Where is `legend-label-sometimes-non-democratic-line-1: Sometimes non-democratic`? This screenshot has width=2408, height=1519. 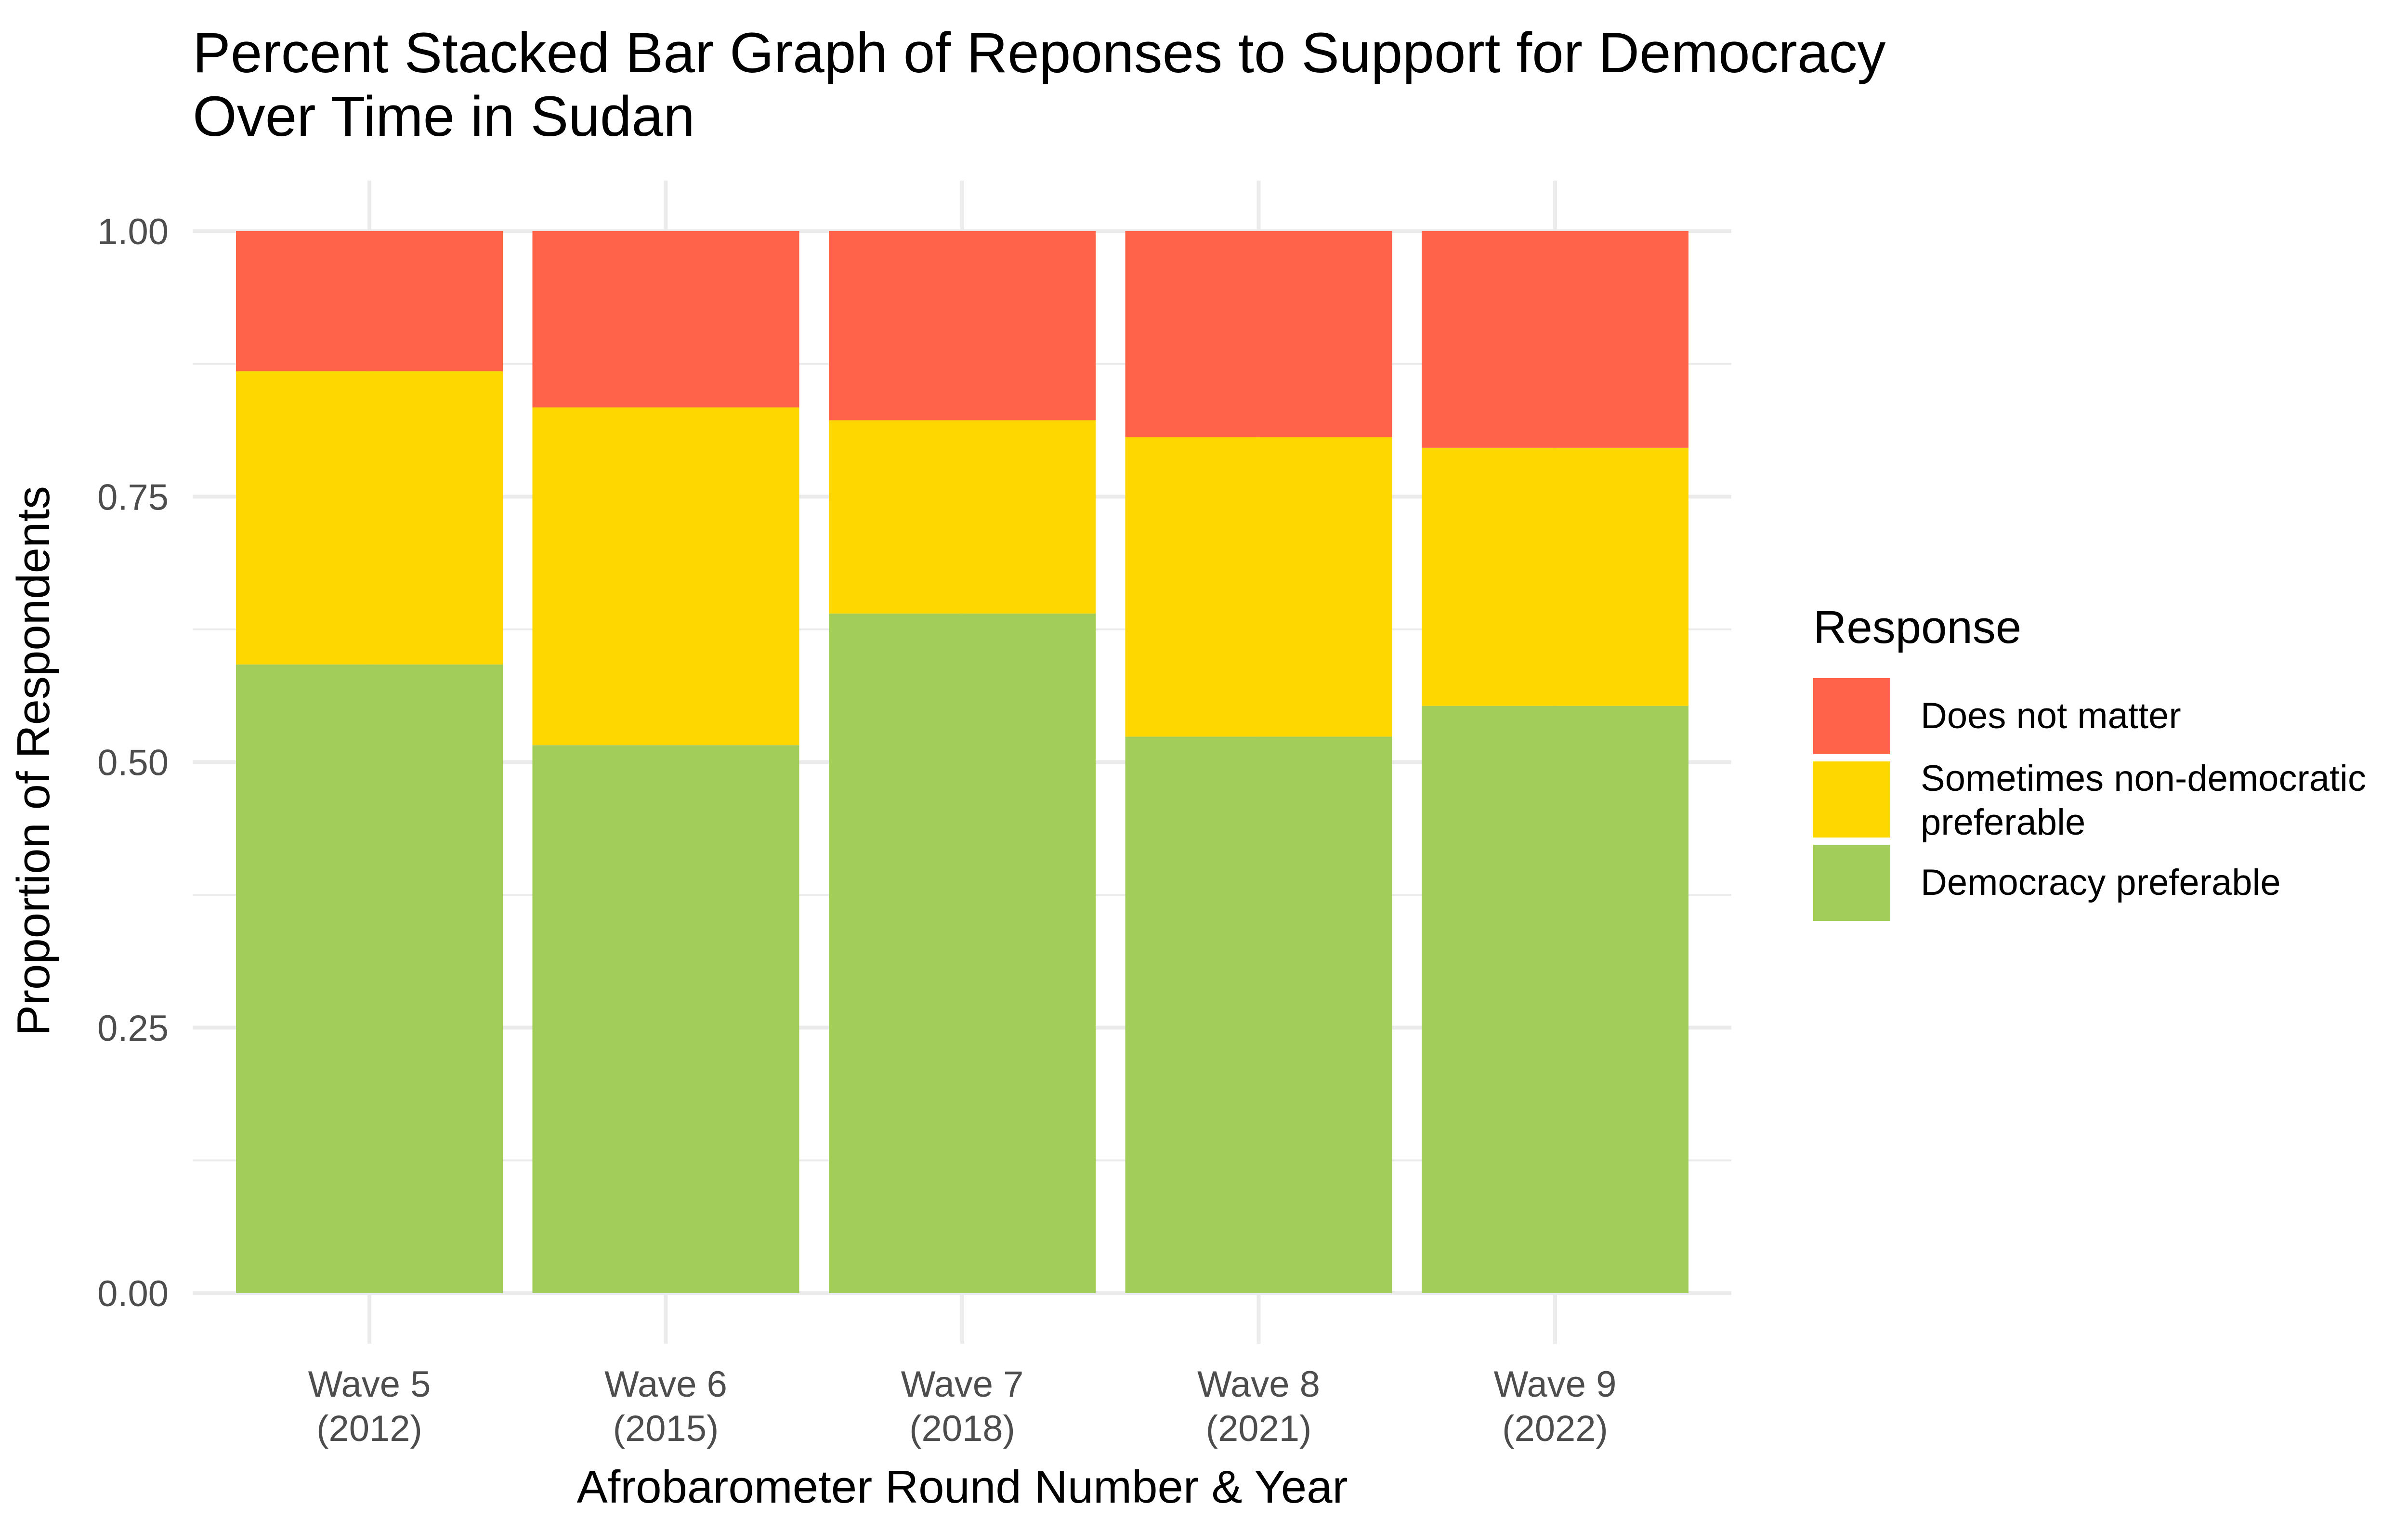 legend-label-sometimes-non-democratic-line-1: Sometimes non-democratic is located at coordinates (2143, 778).